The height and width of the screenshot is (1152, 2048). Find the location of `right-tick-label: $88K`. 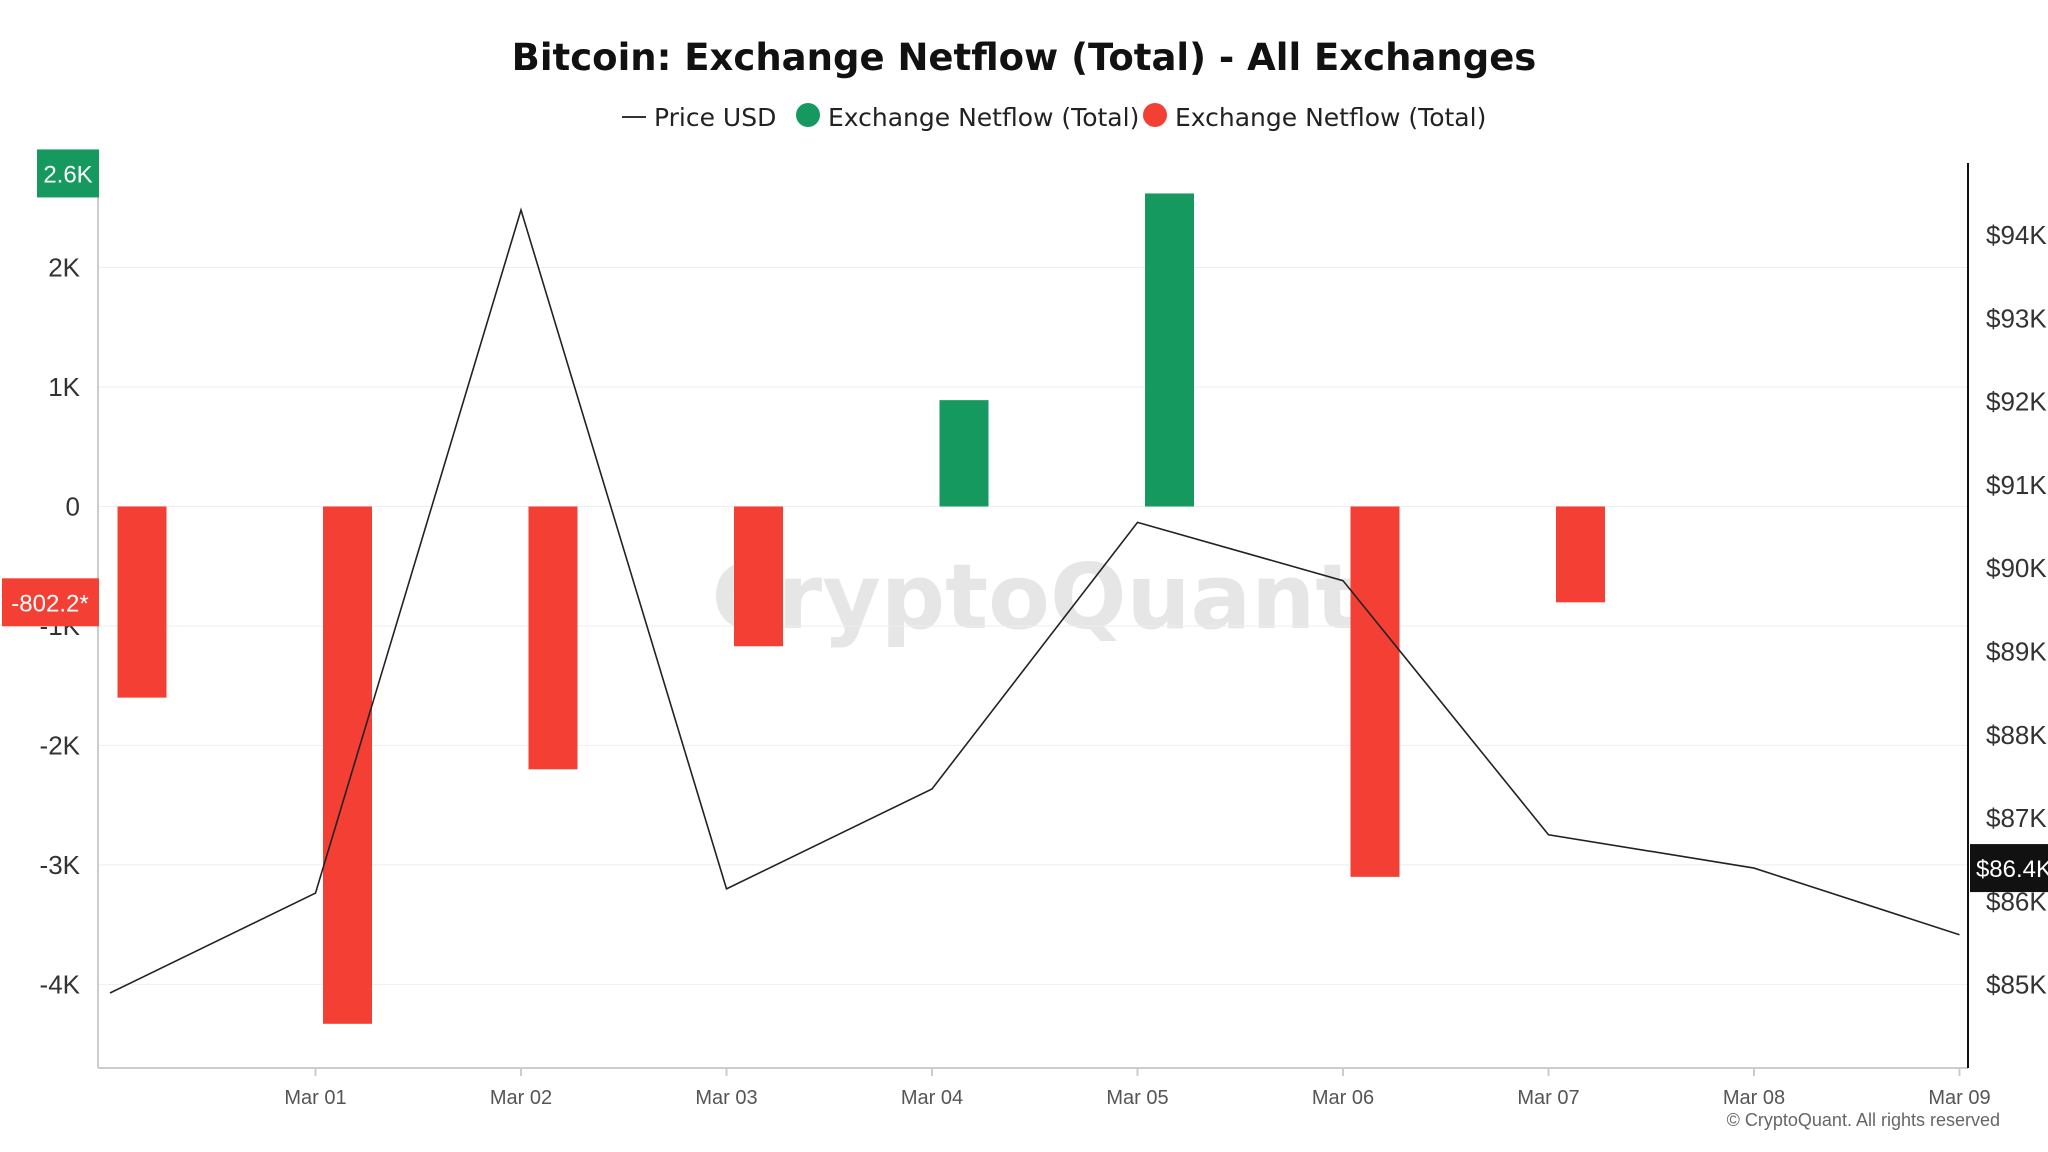

right-tick-label: $88K is located at coordinates (2016, 735).